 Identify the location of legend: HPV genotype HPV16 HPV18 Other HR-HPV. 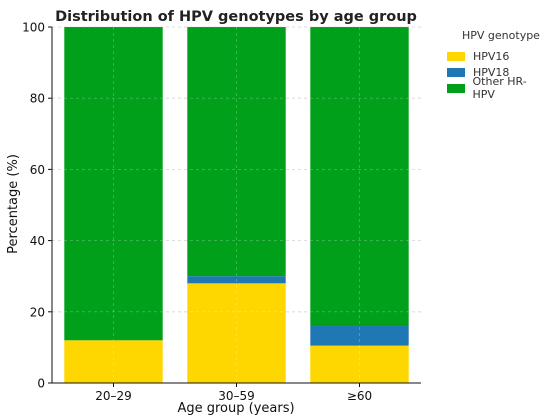
(497, 65).